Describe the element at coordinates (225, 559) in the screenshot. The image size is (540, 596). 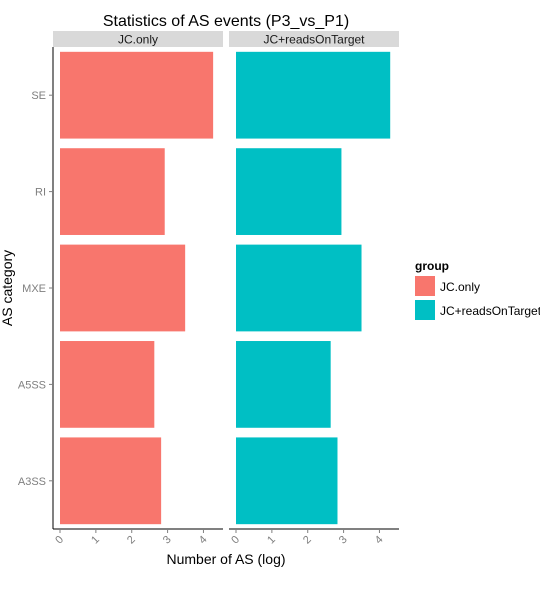
I see `x-axis-title: Number of AS (log)` at that location.